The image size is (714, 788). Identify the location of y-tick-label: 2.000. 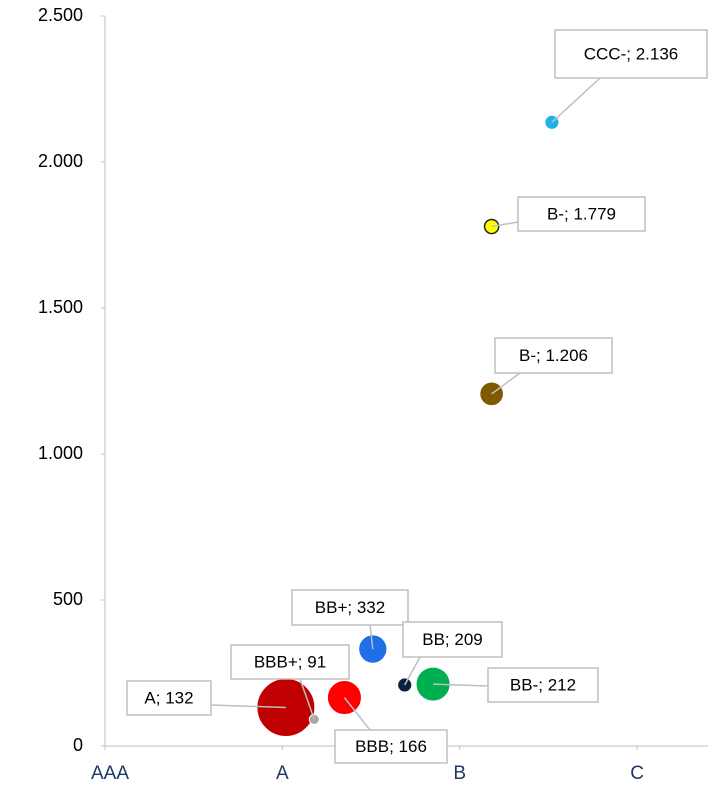
(60, 161).